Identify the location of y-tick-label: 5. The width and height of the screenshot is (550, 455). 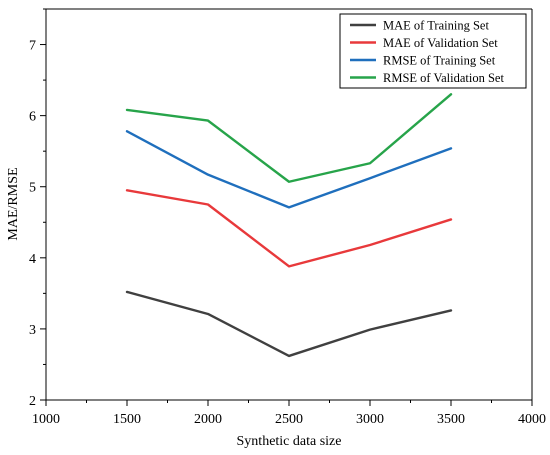
(32, 188).